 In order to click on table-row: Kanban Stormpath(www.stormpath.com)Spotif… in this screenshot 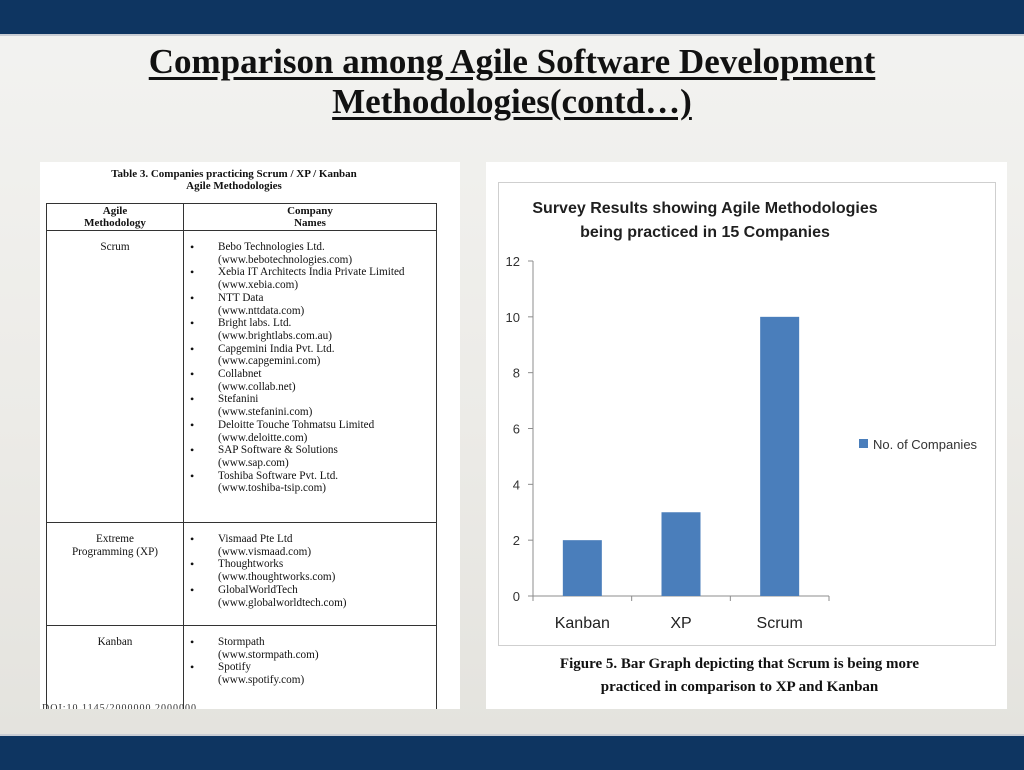, I will do `click(241, 667)`.